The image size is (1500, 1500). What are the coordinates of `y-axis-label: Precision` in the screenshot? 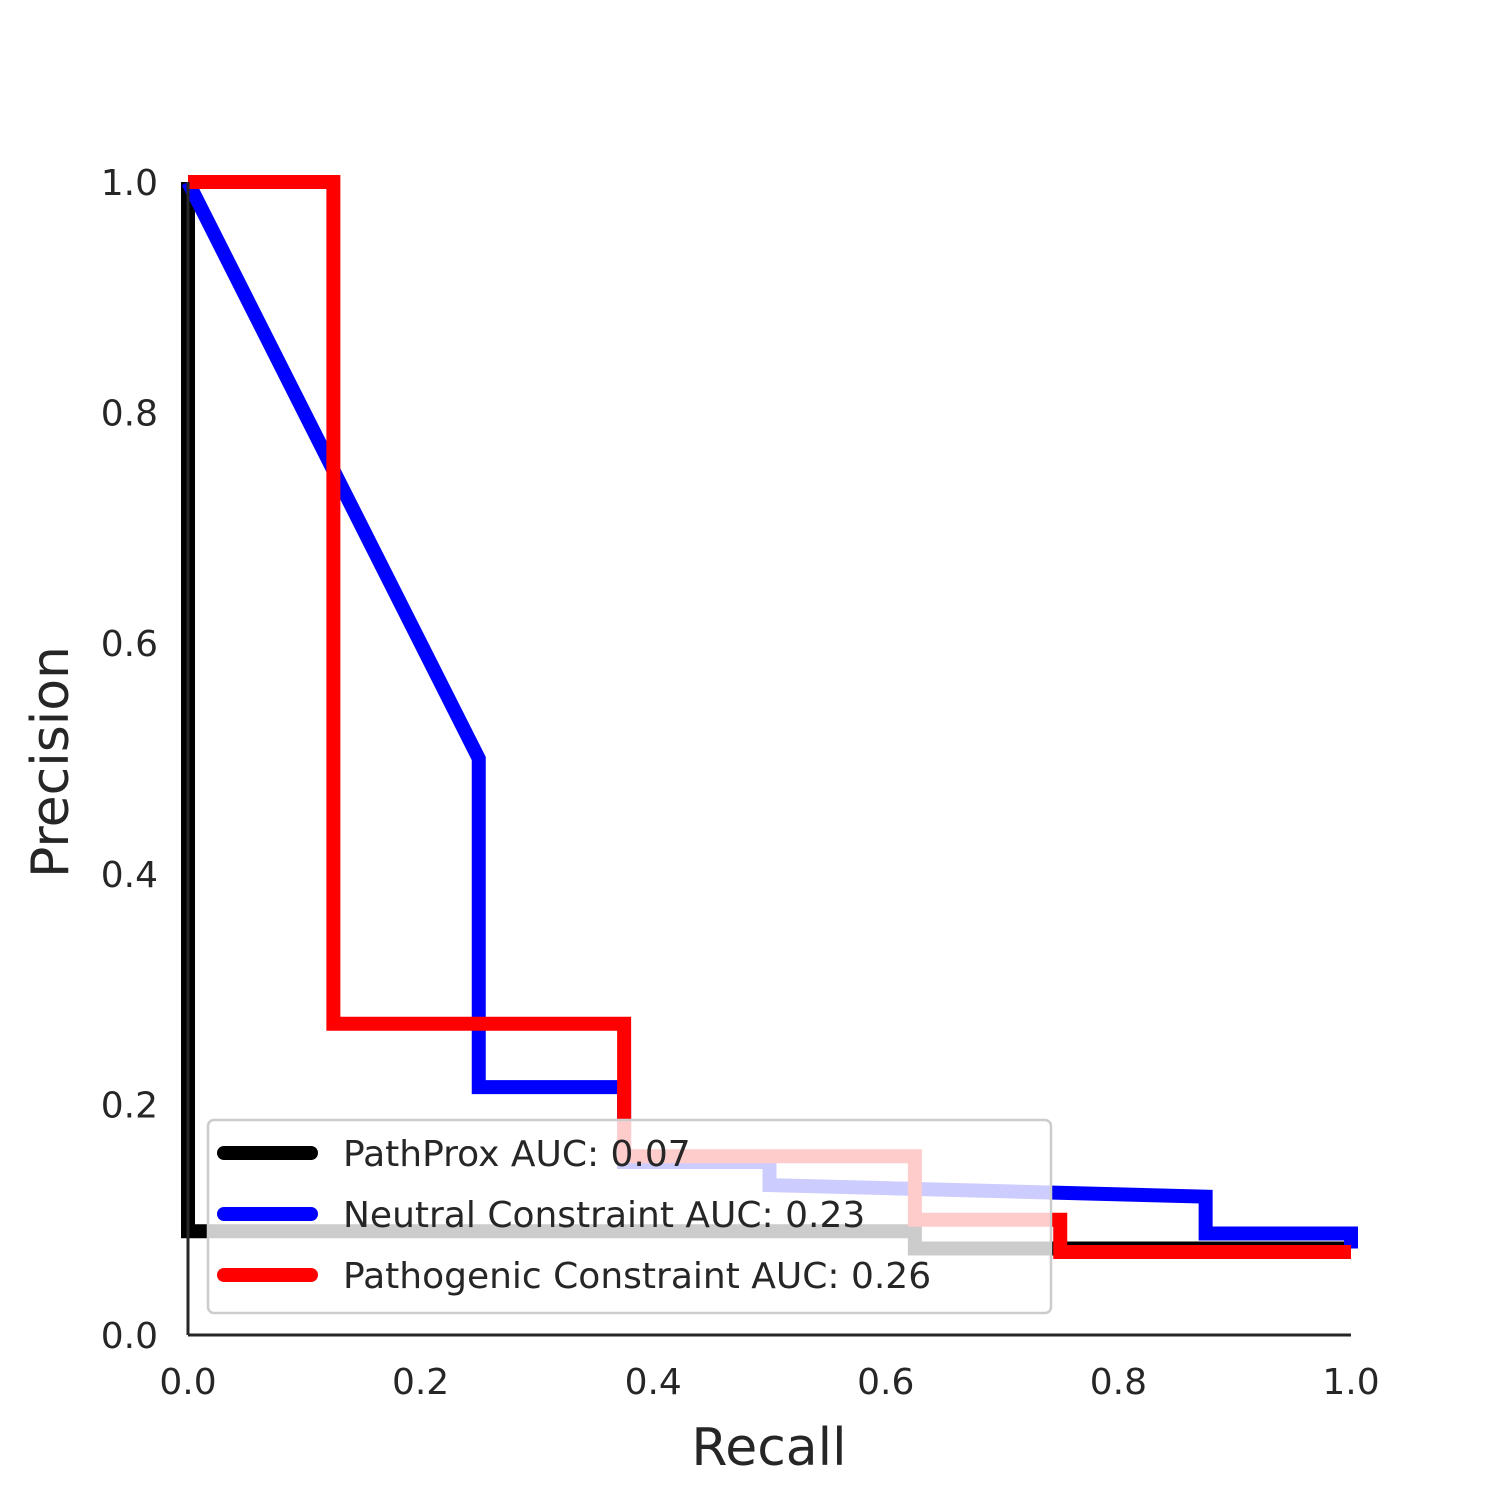 It's located at (51, 762).